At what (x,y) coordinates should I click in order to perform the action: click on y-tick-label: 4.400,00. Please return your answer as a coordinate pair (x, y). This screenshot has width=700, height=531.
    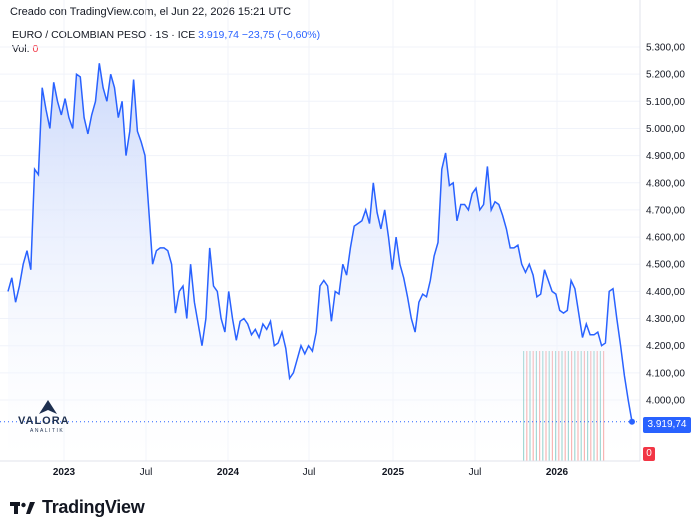
    Looking at the image, I should click on (665, 292).